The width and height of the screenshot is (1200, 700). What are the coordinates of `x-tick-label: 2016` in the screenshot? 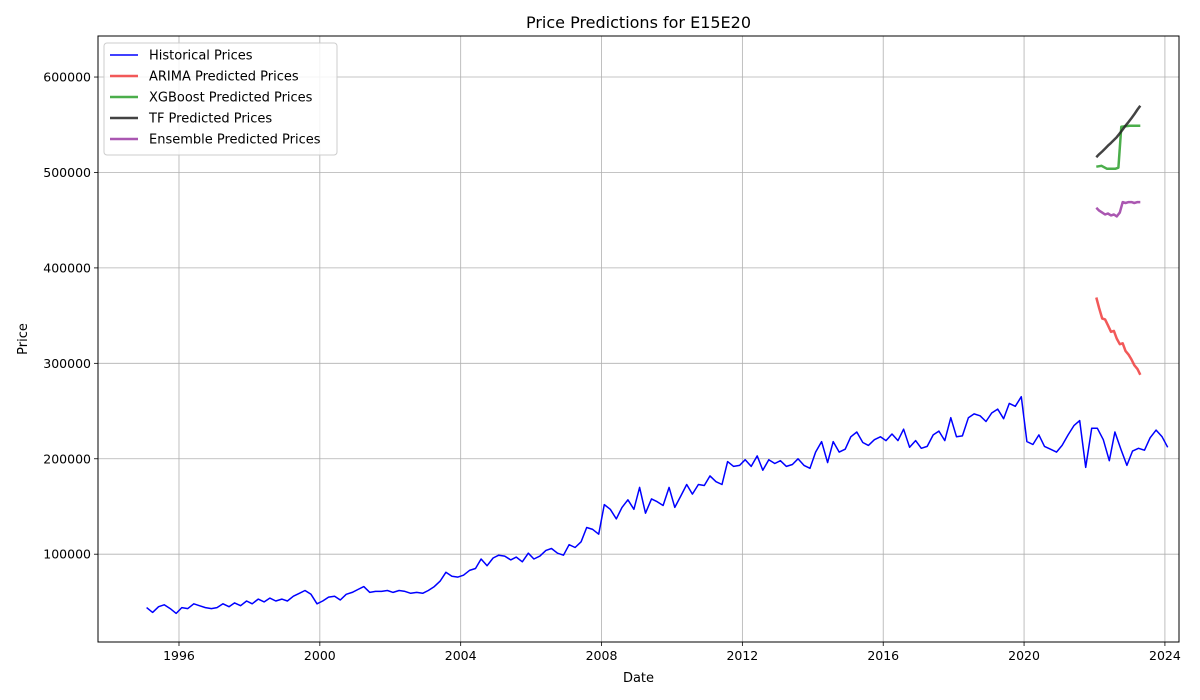 It's located at (883, 655).